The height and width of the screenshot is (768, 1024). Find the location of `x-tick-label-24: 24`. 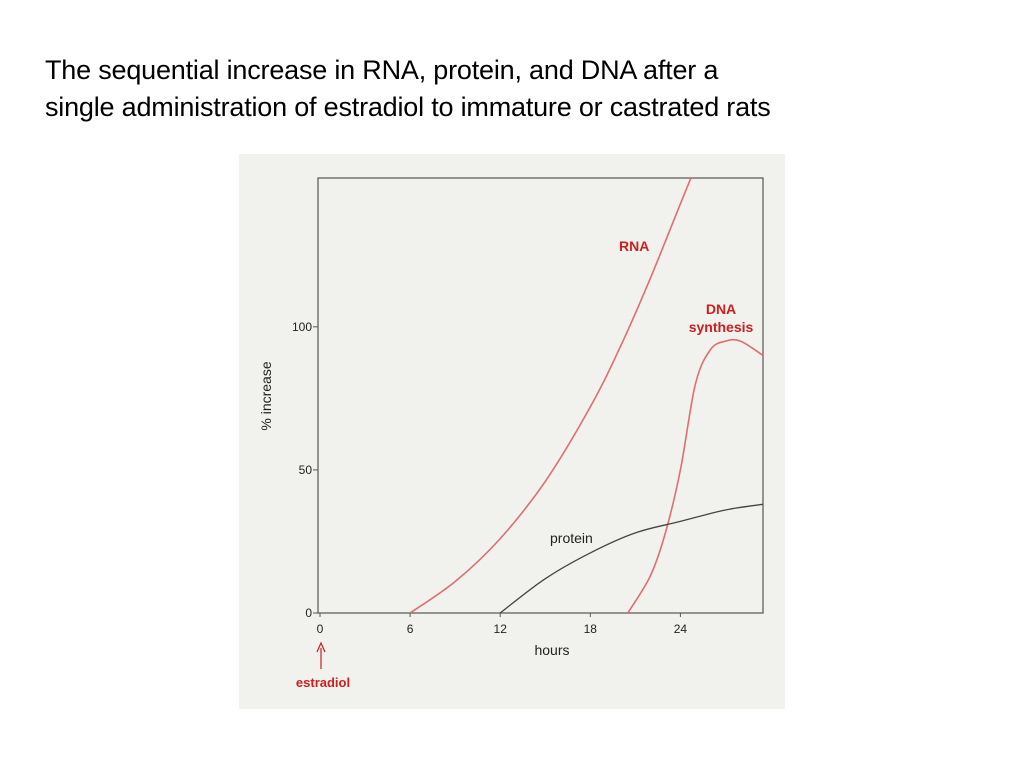

x-tick-label-24: 24 is located at coordinates (681, 629).